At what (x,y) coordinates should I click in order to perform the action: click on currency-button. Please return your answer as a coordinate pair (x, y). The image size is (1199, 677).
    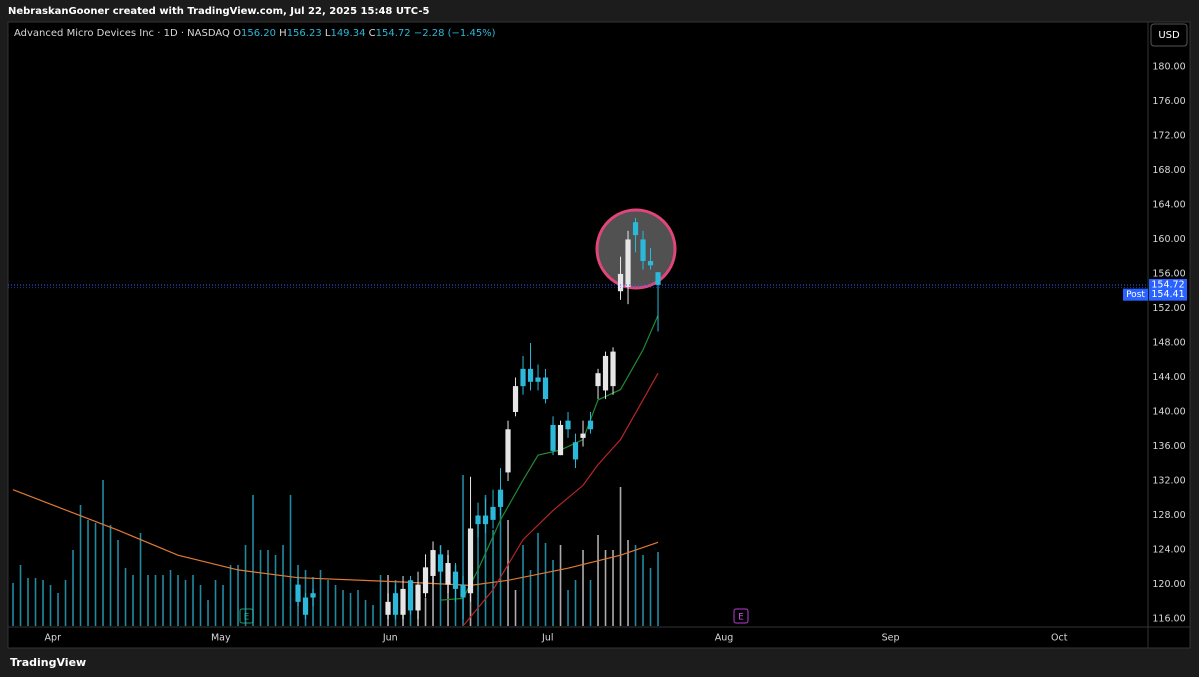
    Looking at the image, I should click on (1169, 35).